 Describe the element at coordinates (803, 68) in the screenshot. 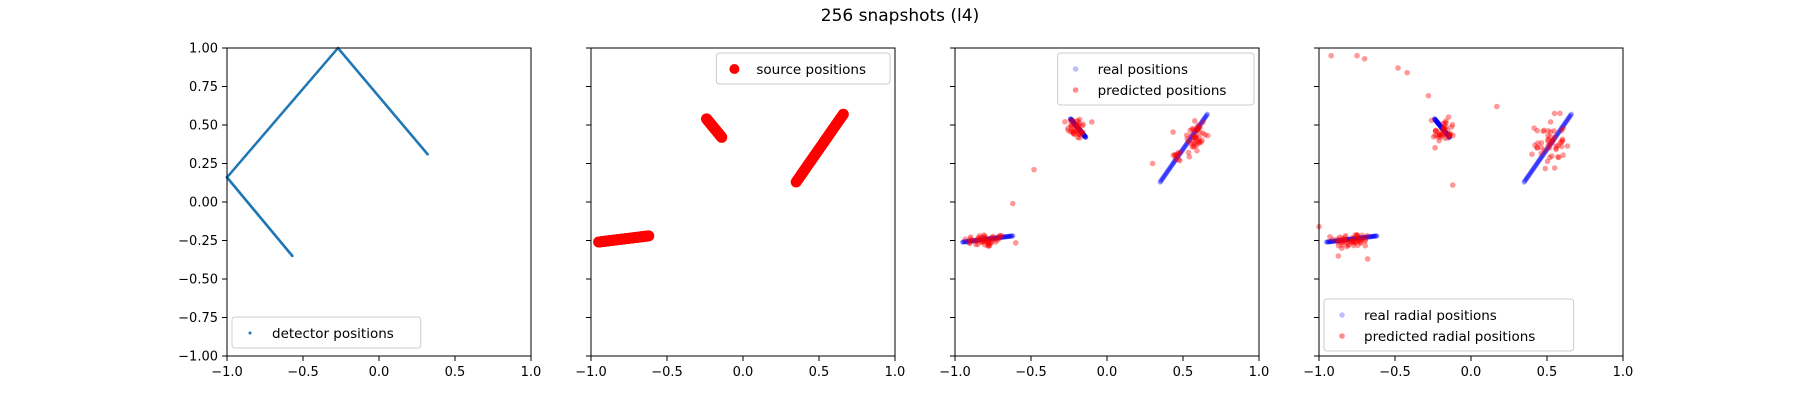

I see `legend-box` at that location.